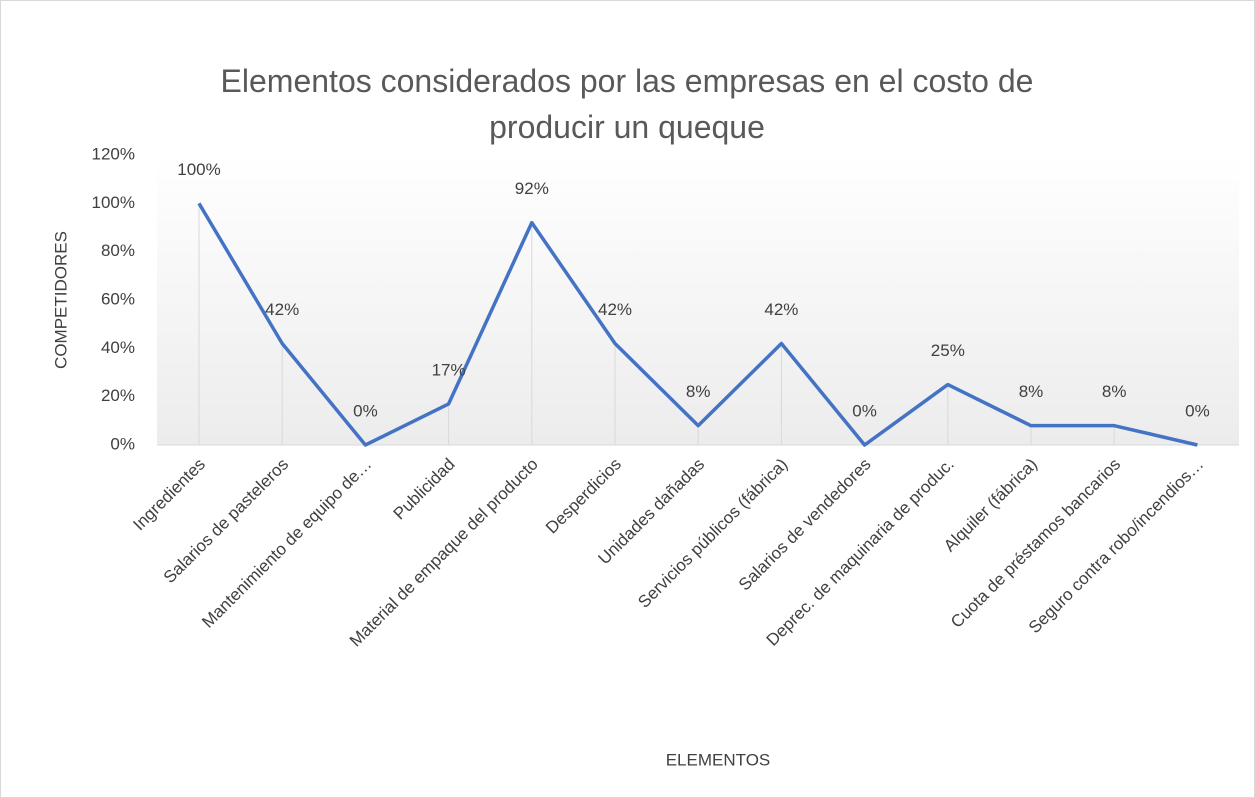 The height and width of the screenshot is (798, 1255). What do you see at coordinates (118, 347) in the screenshot?
I see `y-tick-label: 40%` at bounding box center [118, 347].